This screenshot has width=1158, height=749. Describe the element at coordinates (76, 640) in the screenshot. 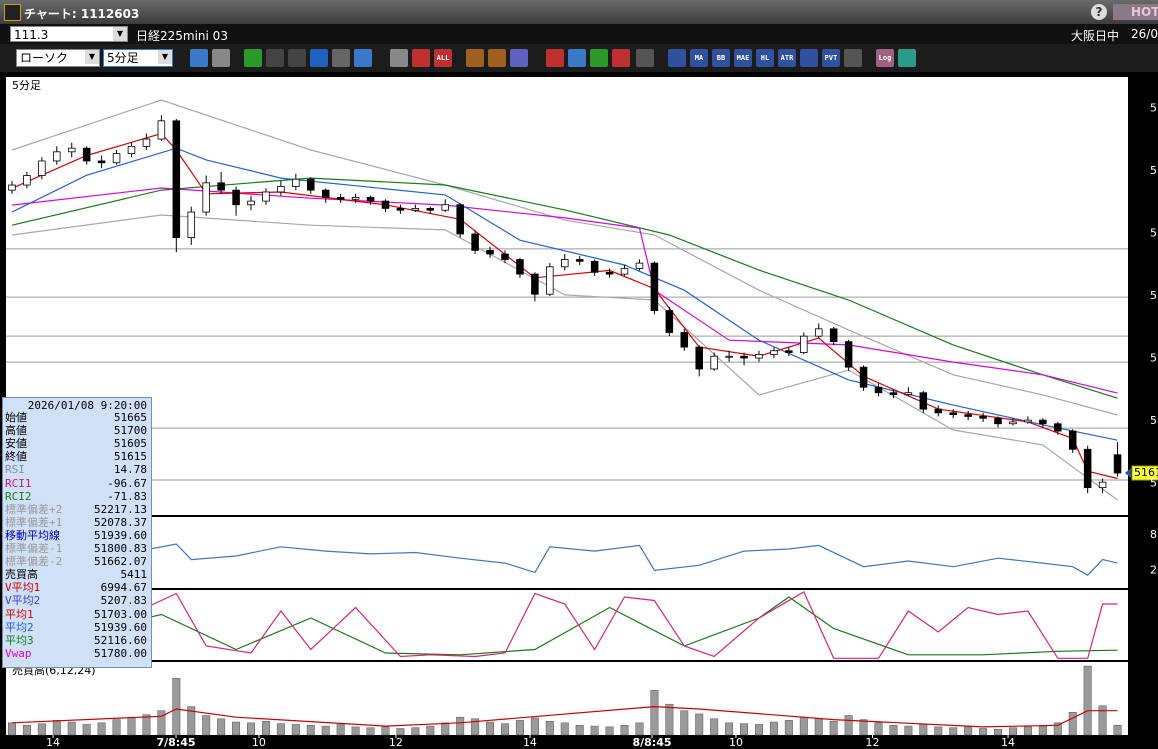

I see `info-row: 平均3 52116.60` at that location.